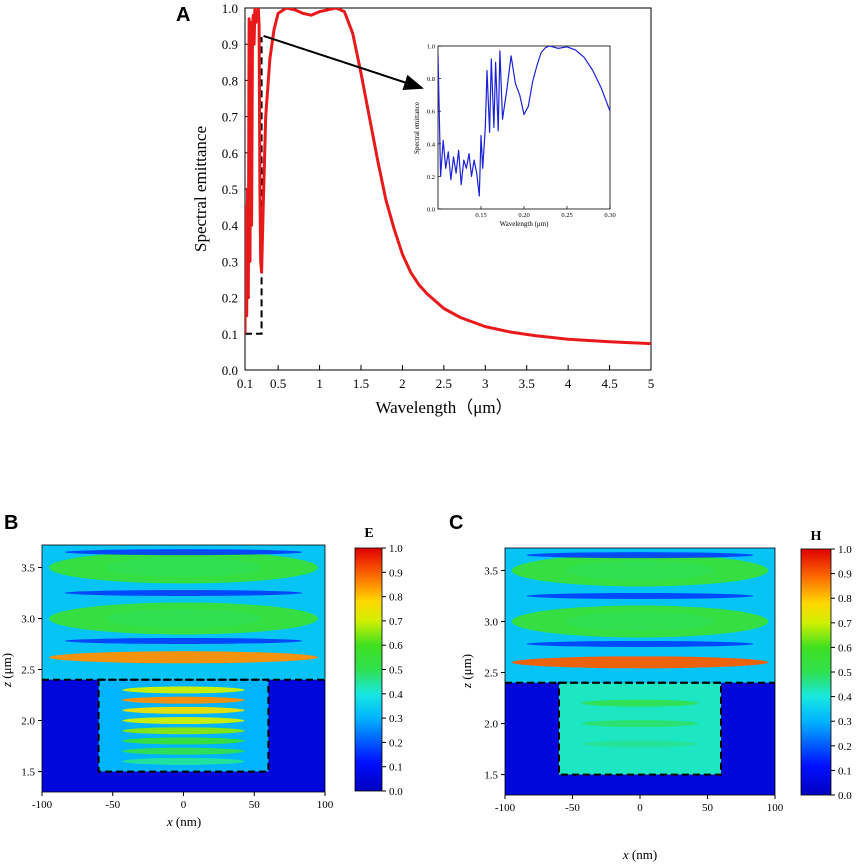 The height and width of the screenshot is (864, 858). Describe the element at coordinates (431, 47) in the screenshot. I see `inset-y-tick-label: 1.0` at that location.